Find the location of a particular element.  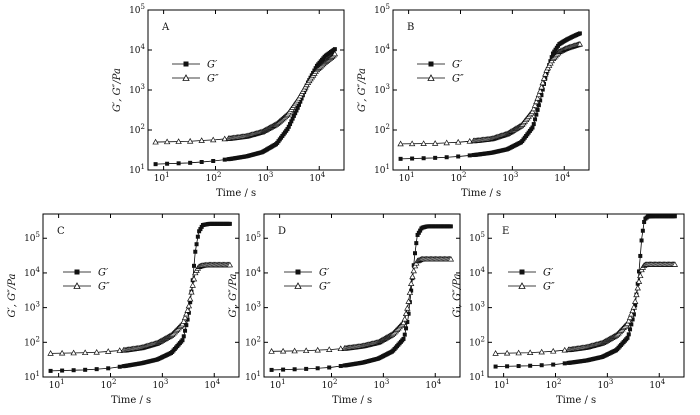

x-tick-label: 10¹ is located at coordinates (57, 384).